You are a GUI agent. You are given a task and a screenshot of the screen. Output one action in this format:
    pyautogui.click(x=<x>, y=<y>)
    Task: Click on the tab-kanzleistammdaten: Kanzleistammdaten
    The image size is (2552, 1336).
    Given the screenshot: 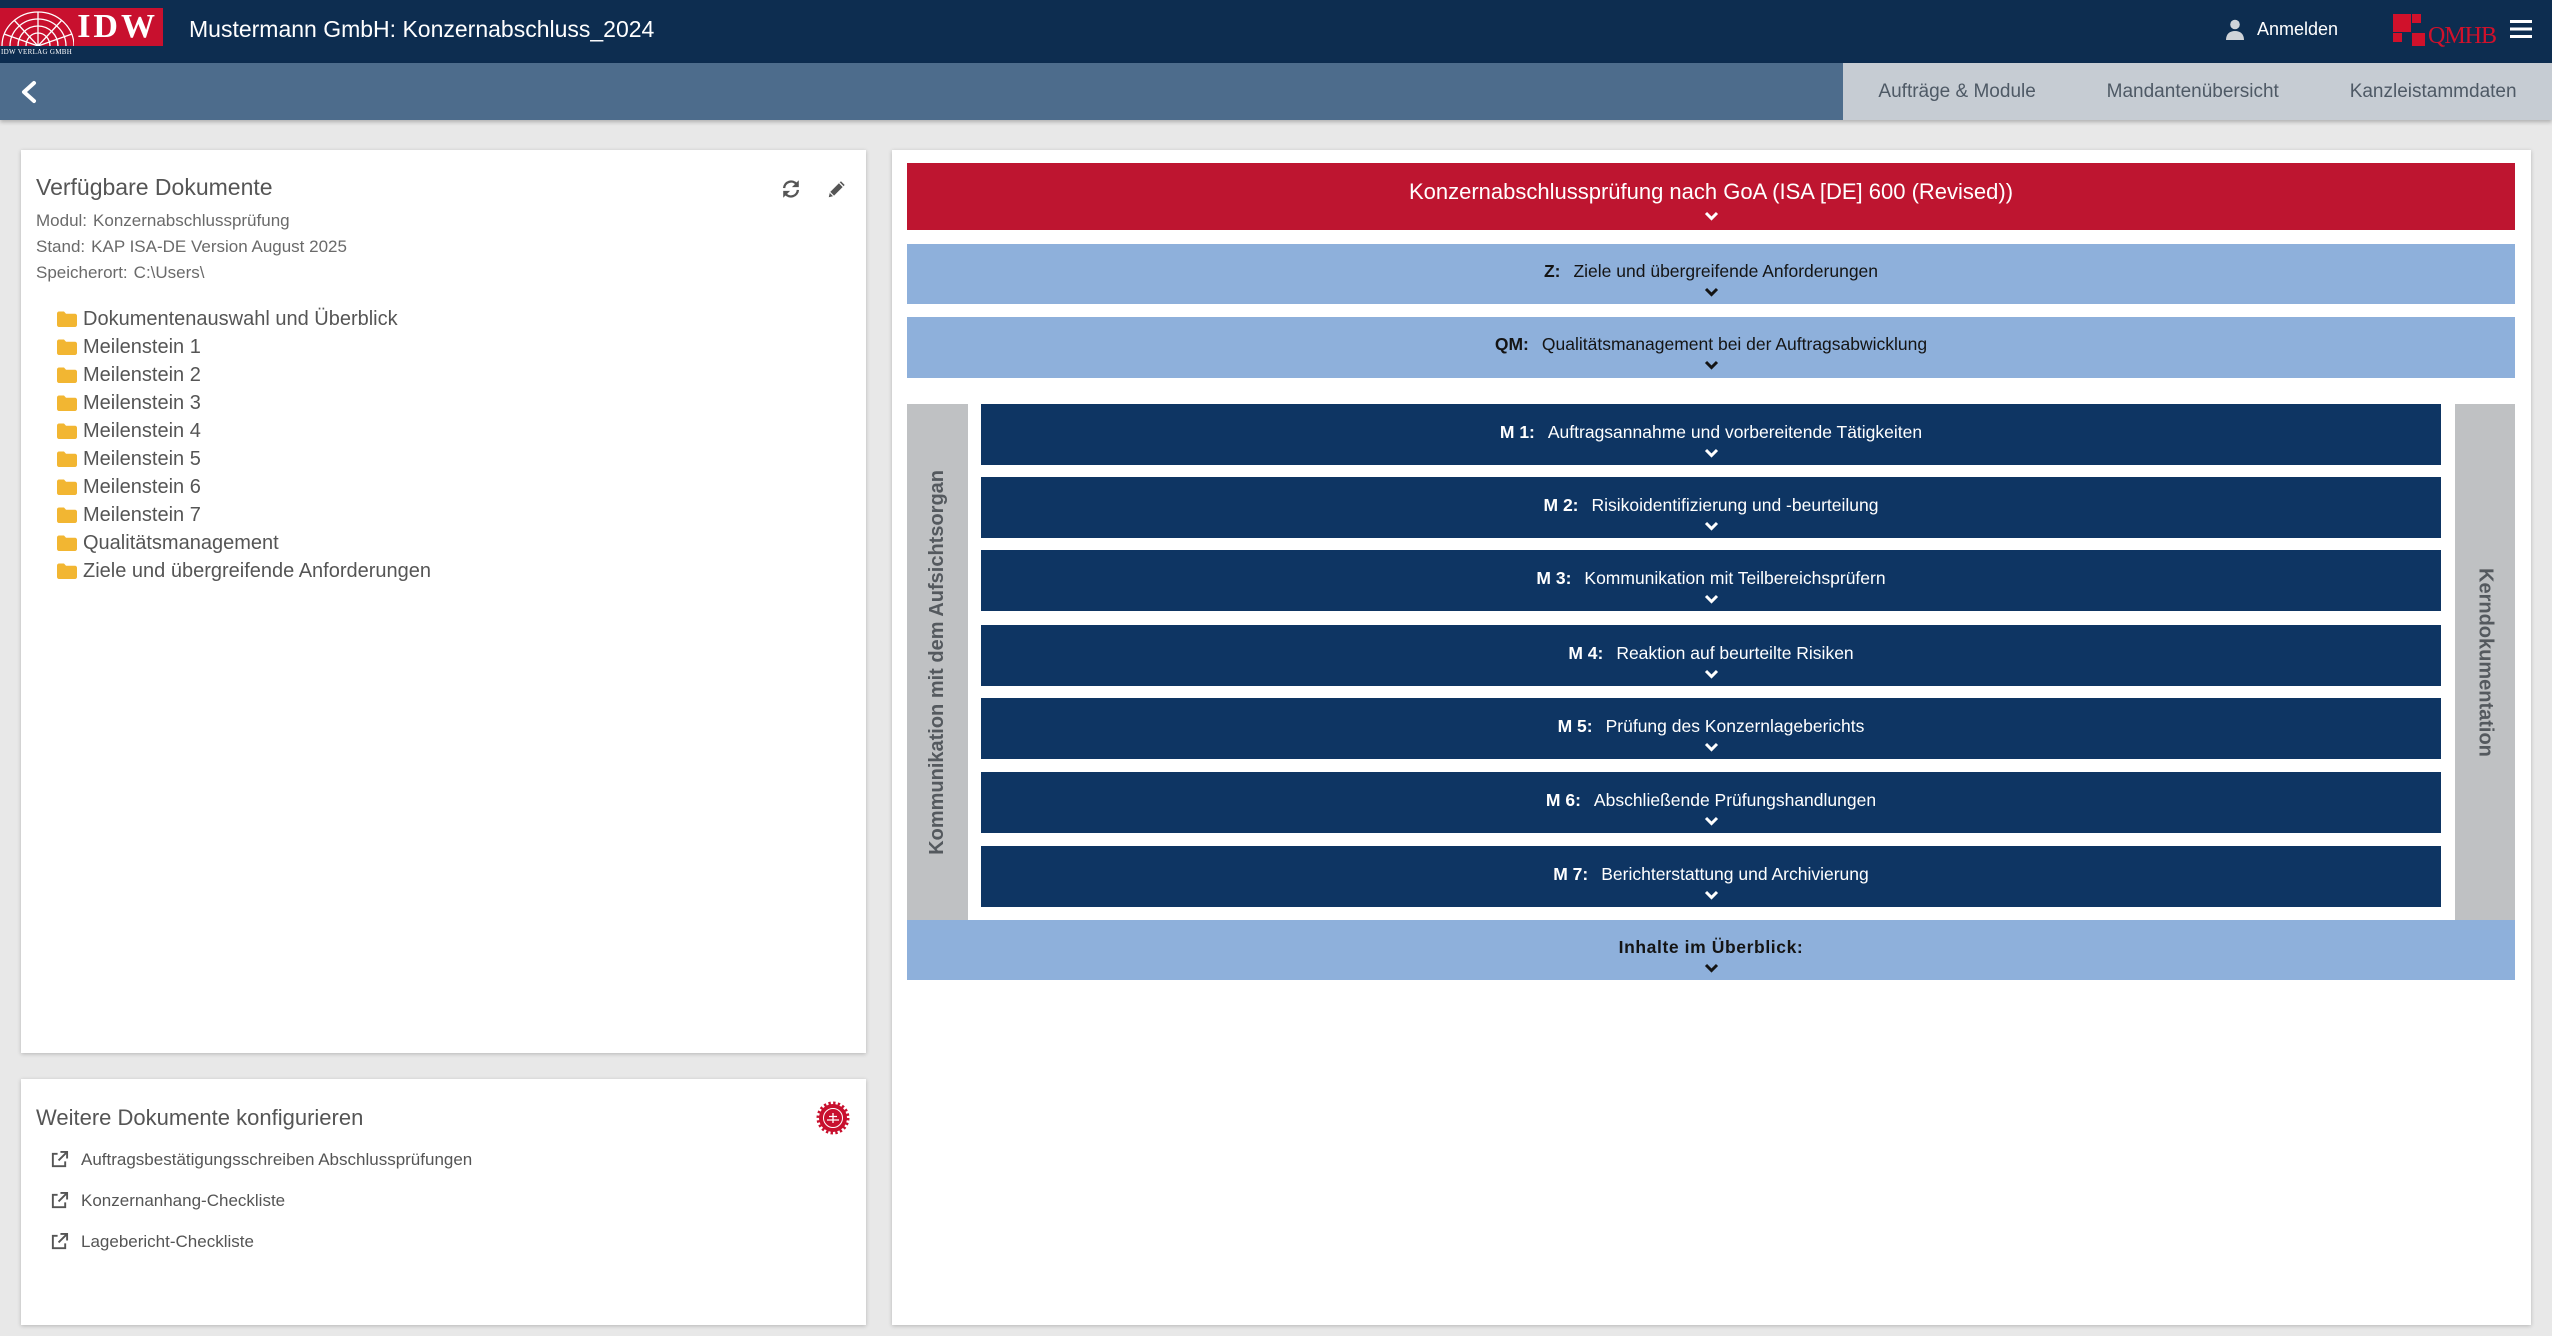 What is the action you would take?
    pyautogui.click(x=2433, y=91)
    